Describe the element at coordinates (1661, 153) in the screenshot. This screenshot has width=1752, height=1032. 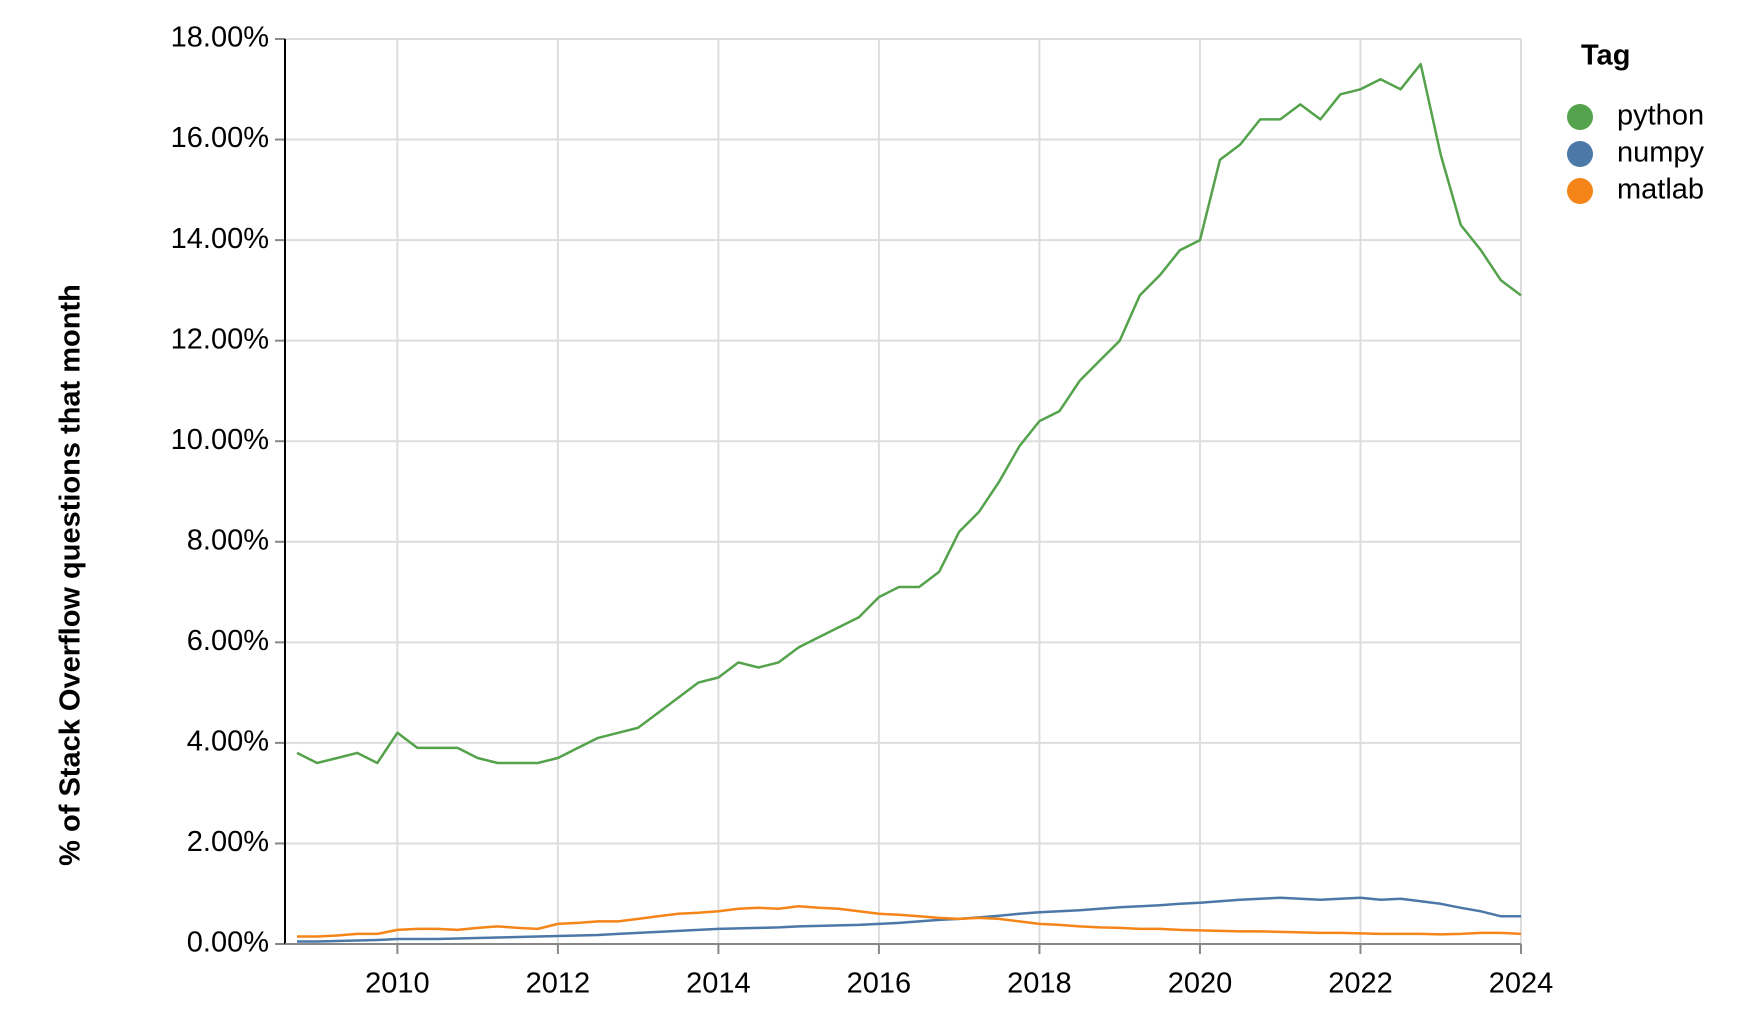
I see `legend-label: numpy` at that location.